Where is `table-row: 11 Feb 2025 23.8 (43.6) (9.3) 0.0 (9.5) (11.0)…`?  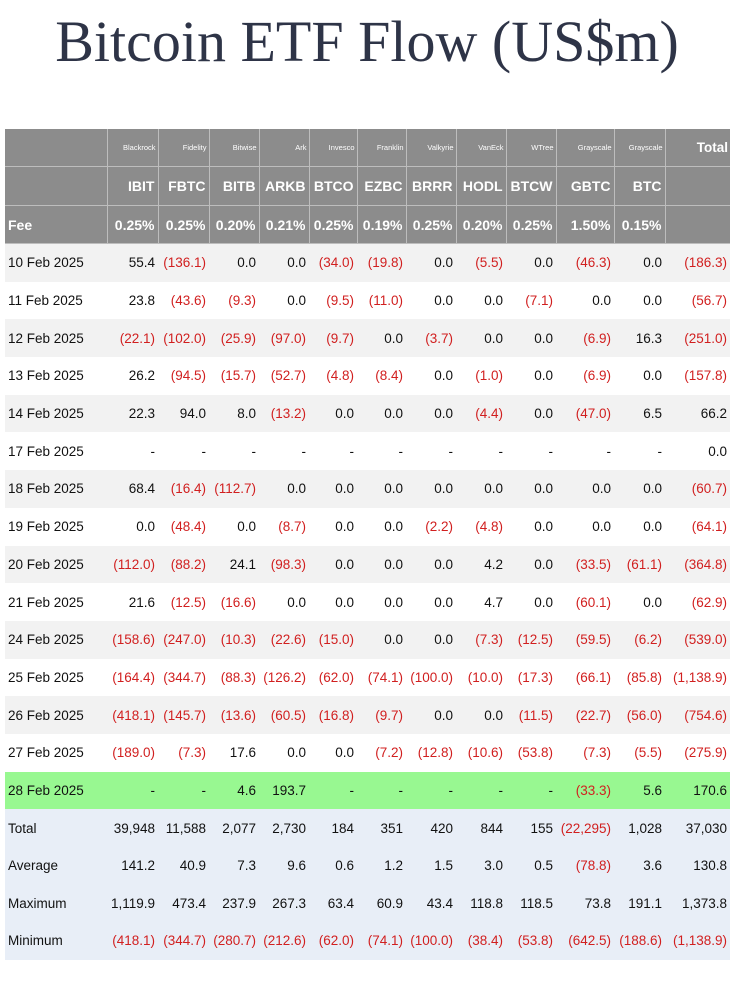
table-row: 11 Feb 2025 23.8 (43.6) (9.3) 0.0 (9.5) (11.0)… is located at coordinates (367, 300).